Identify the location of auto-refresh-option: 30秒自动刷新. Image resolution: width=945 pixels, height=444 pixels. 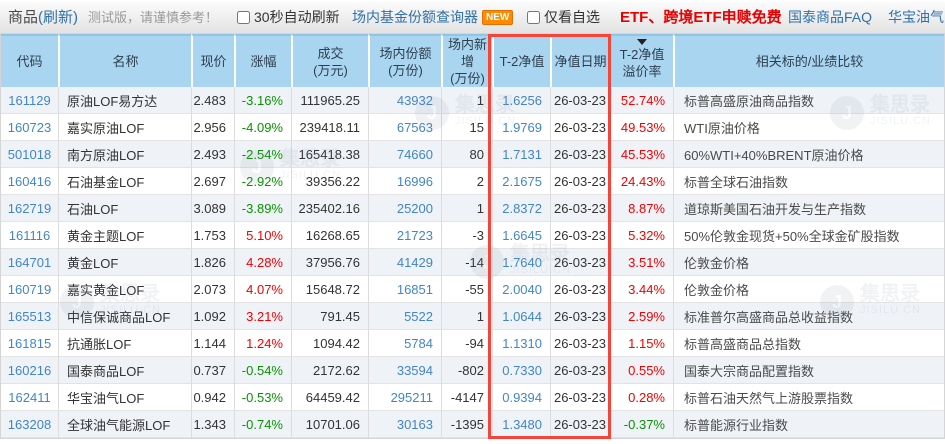
(288, 17).